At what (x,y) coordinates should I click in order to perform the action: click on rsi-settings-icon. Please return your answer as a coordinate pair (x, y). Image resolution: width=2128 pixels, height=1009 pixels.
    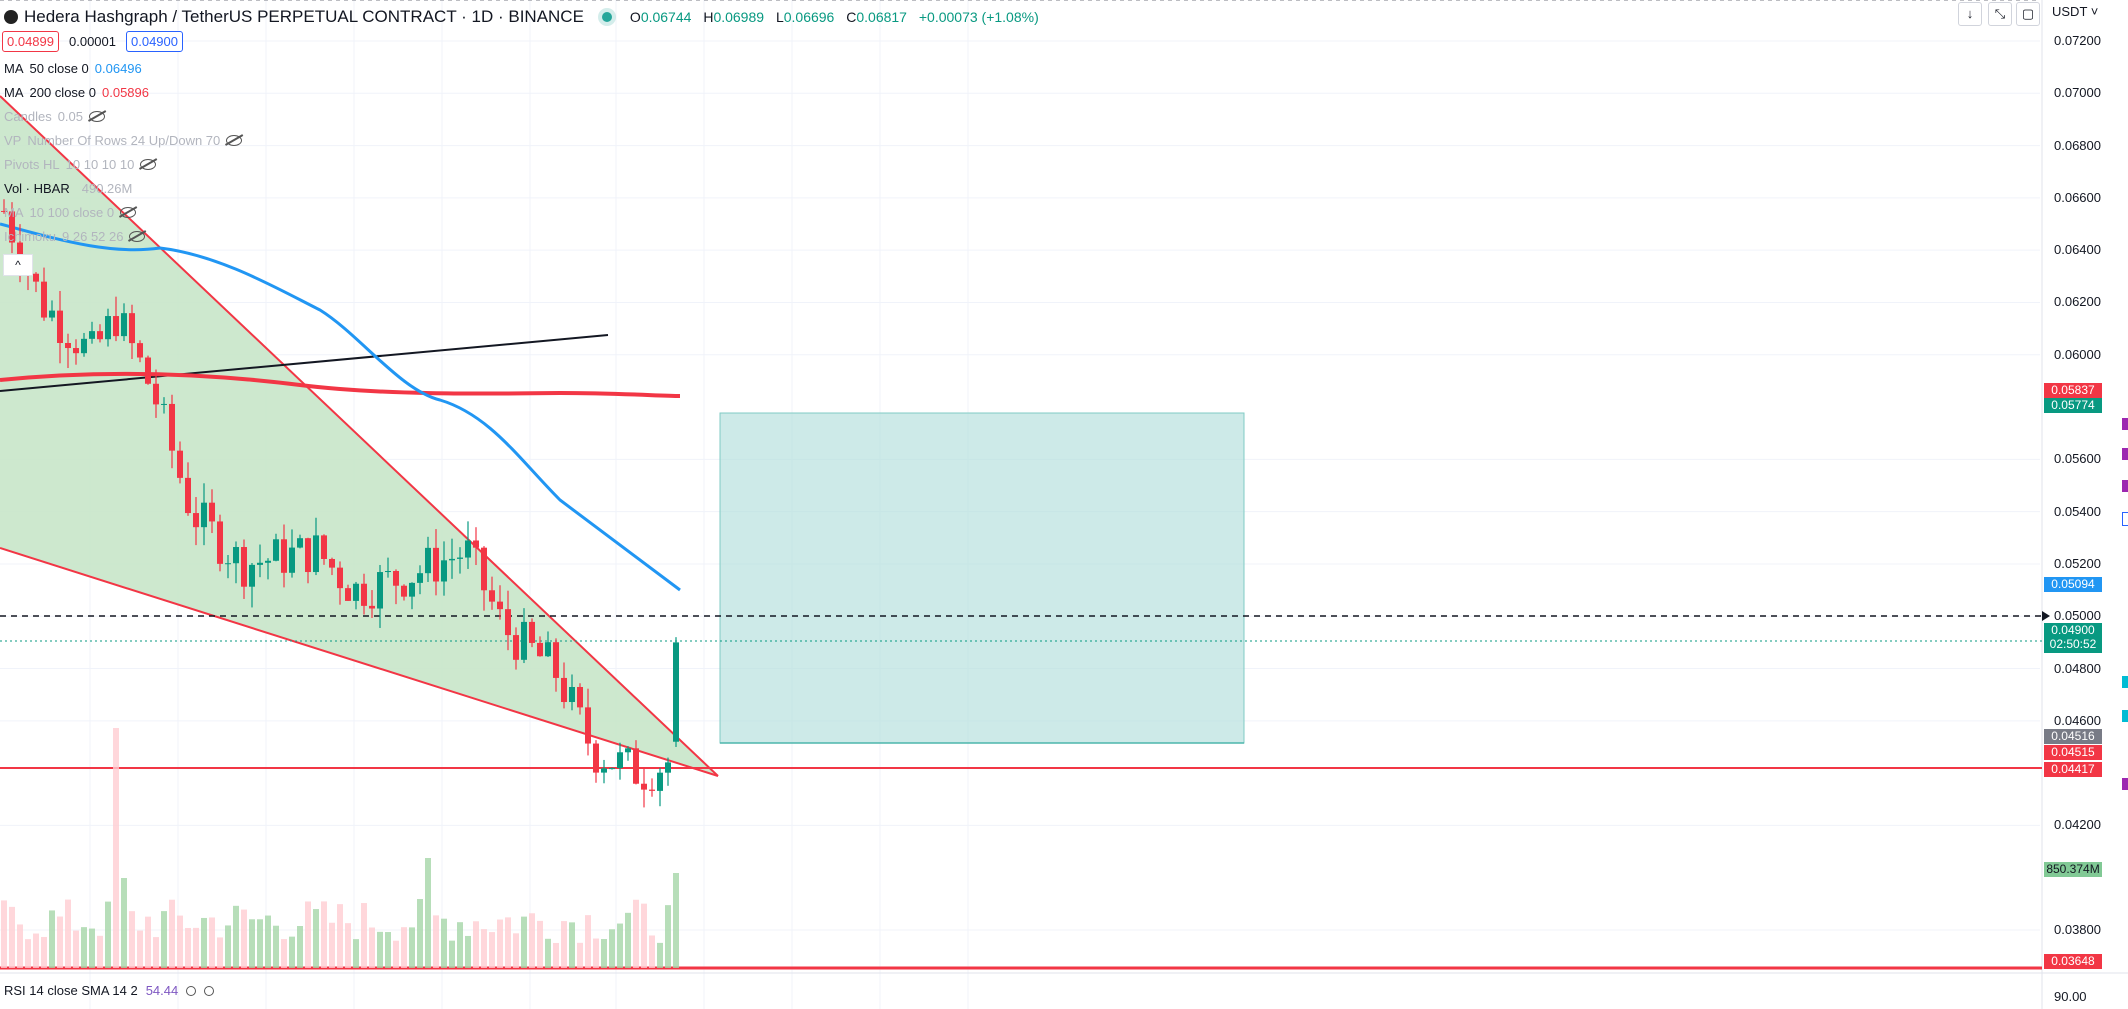
    Looking at the image, I should click on (191, 990).